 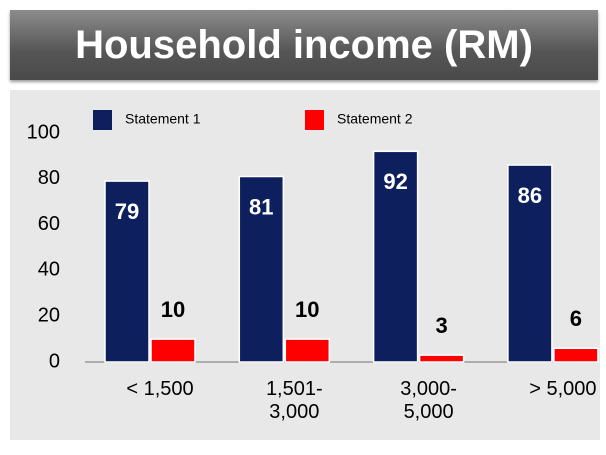 I want to click on y-tick-label: 20, so click(x=49, y=315).